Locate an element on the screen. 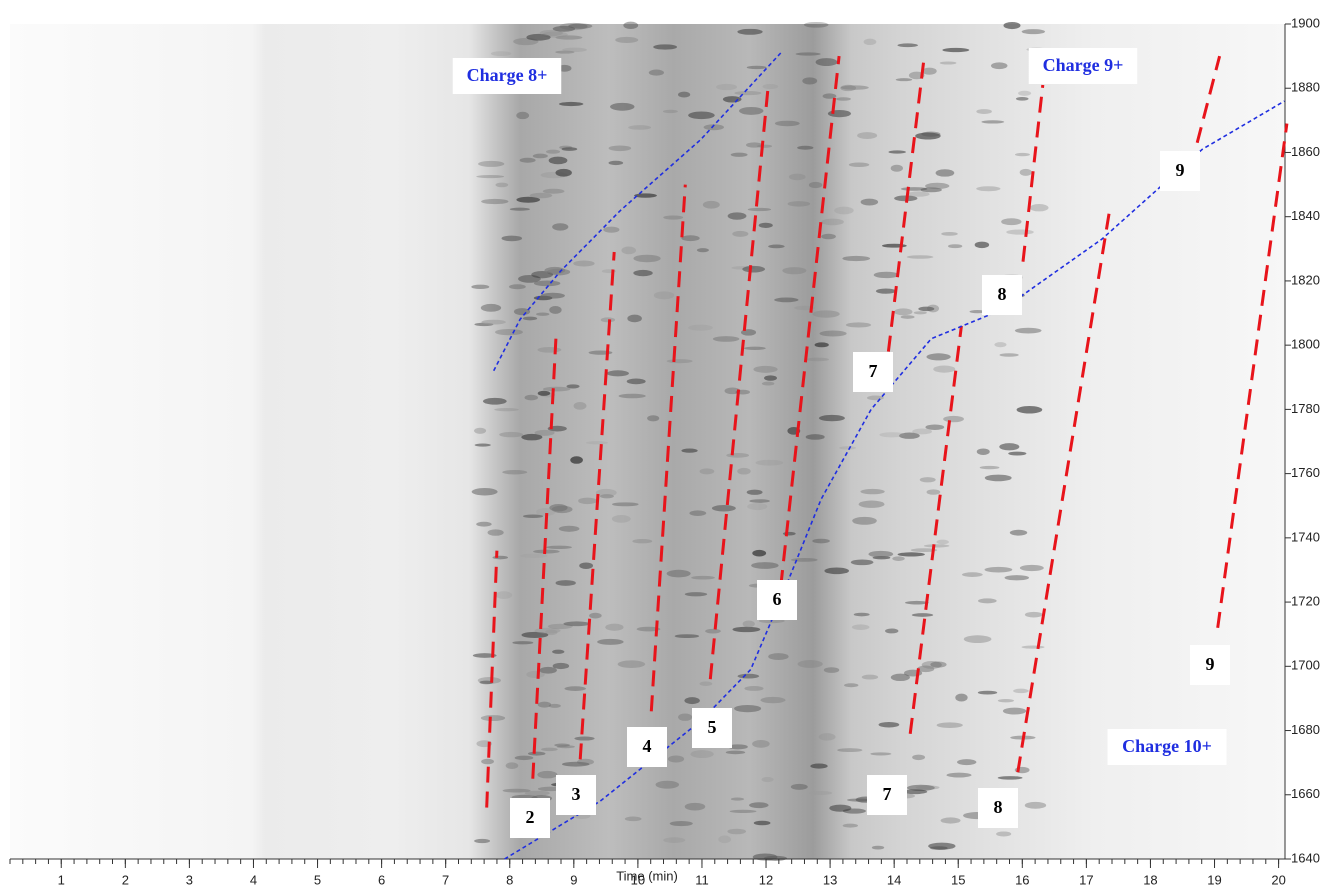 This screenshot has height=888, width=1344. y-tick-label: 1760 is located at coordinates (1305, 472).